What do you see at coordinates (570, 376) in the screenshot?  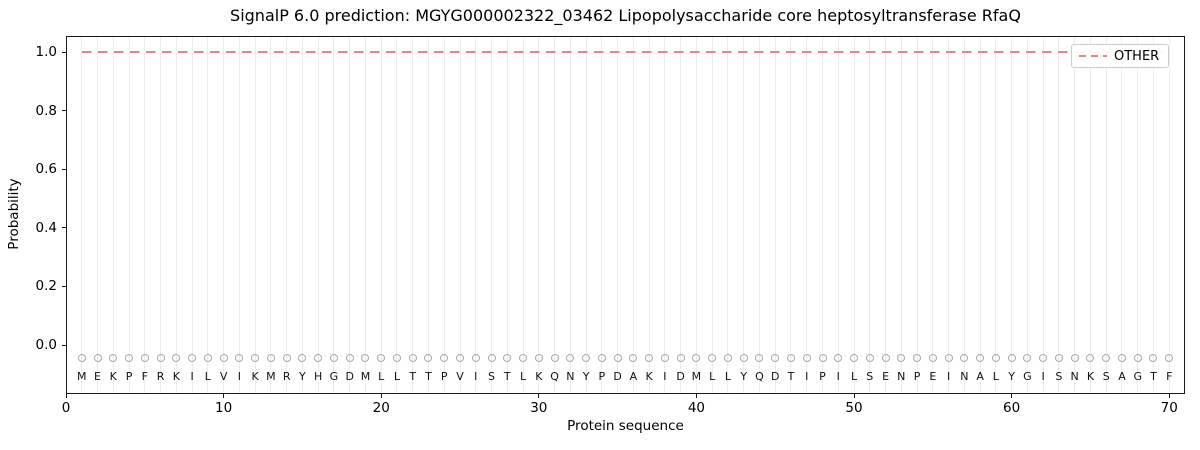 I see `residue-letter: N` at bounding box center [570, 376].